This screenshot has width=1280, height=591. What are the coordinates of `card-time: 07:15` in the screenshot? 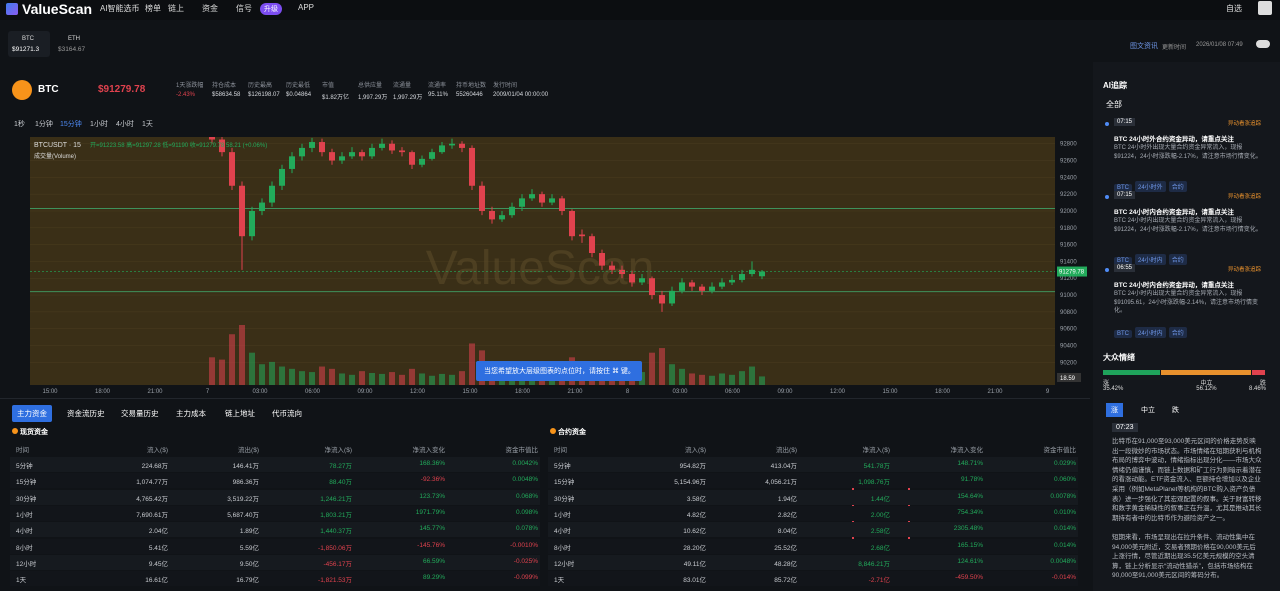 It's located at (1125, 195).